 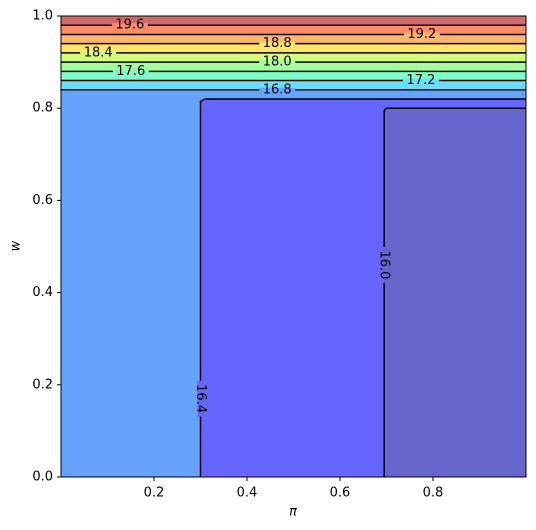 I want to click on contour-label: 16.8, so click(x=277, y=89).